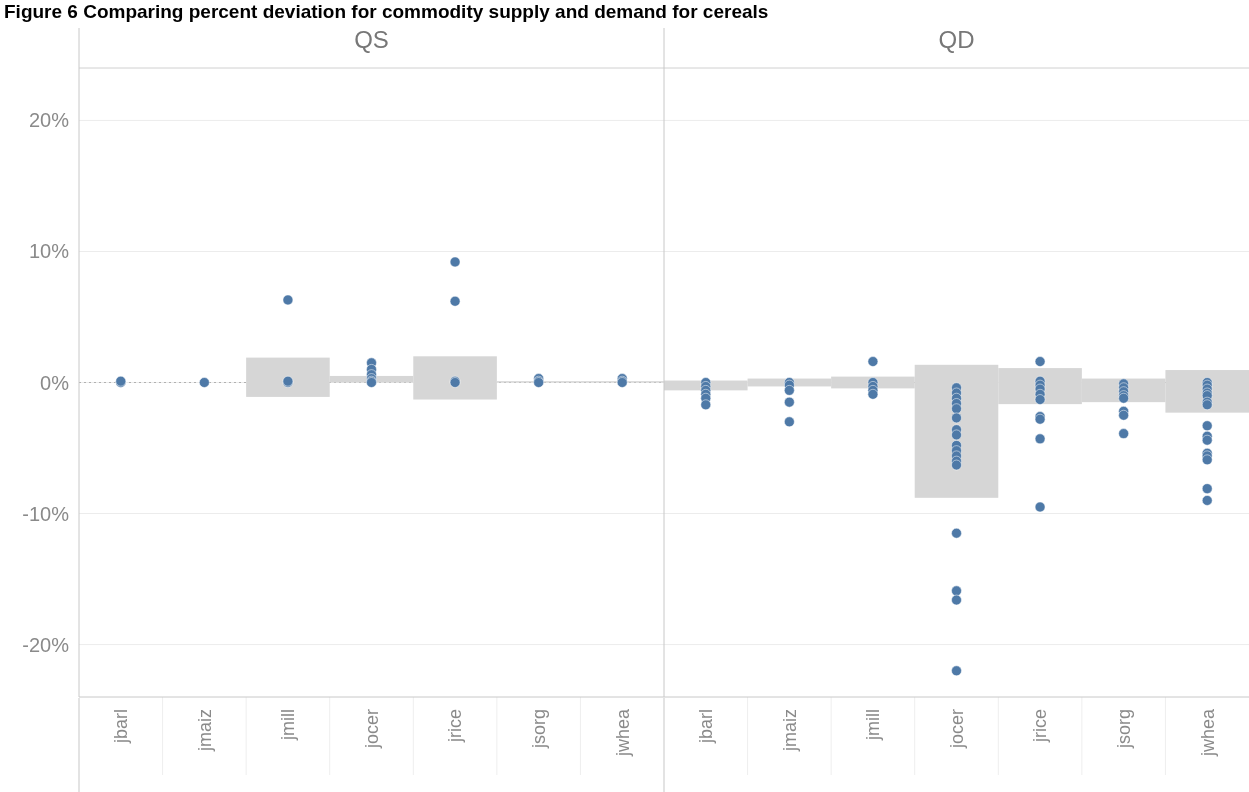 This screenshot has width=1249, height=792. What do you see at coordinates (49, 120) in the screenshot?
I see `y-tick-label: 20%` at bounding box center [49, 120].